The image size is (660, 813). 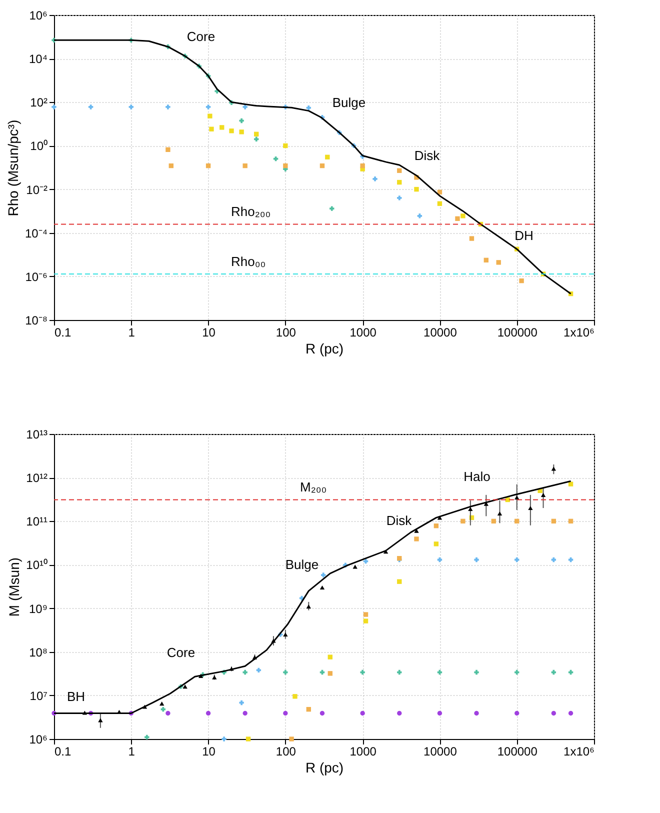 What do you see at coordinates (12, 168) in the screenshot?
I see `y-axis-title: Rho (Msun/pc³)` at bounding box center [12, 168].